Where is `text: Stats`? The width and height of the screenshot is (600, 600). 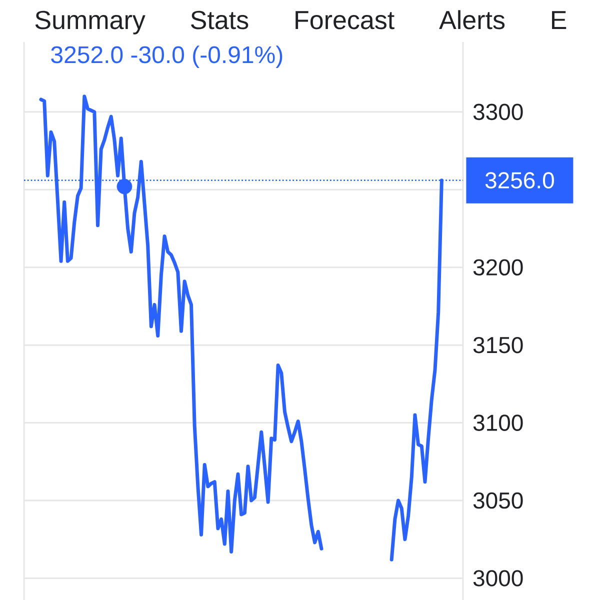
text: Stats is located at coordinates (219, 20).